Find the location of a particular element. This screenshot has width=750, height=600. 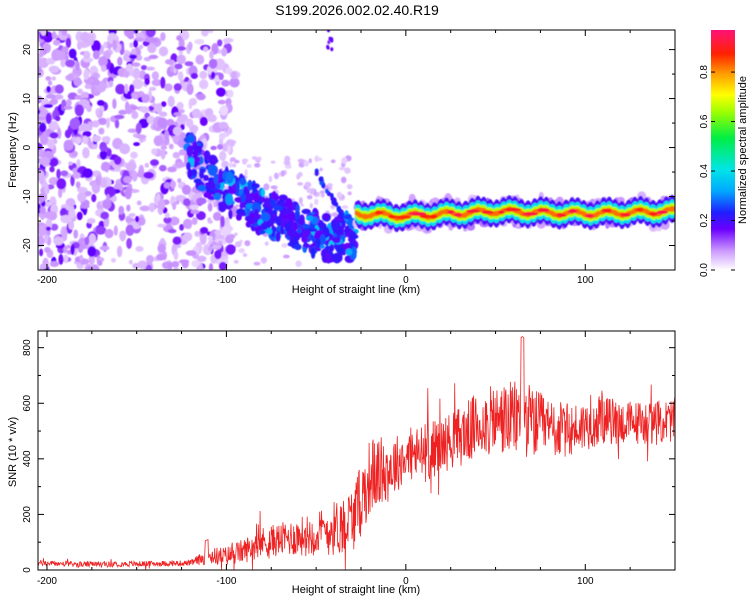

colorbar-tick-label: 0.4 is located at coordinates (704, 171).